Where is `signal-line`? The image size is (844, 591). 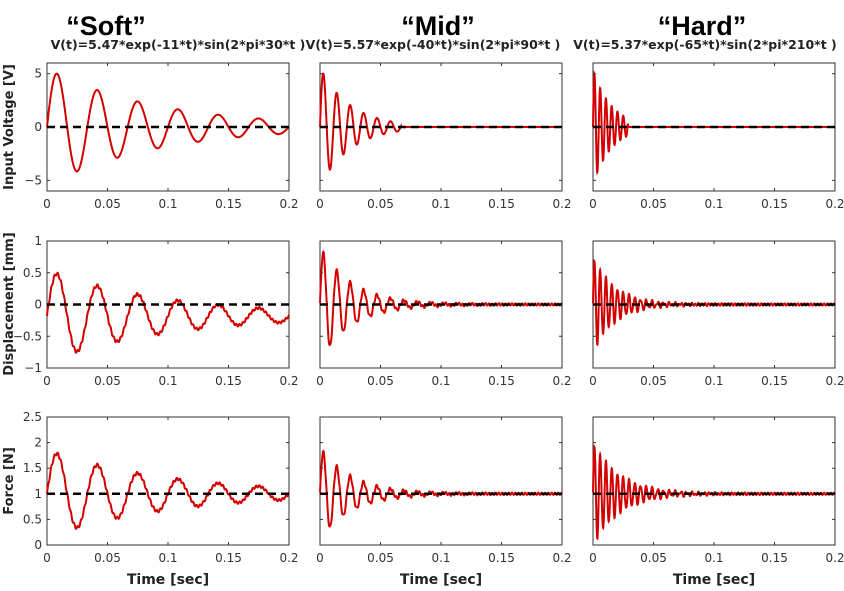
signal-line is located at coordinates (168, 312).